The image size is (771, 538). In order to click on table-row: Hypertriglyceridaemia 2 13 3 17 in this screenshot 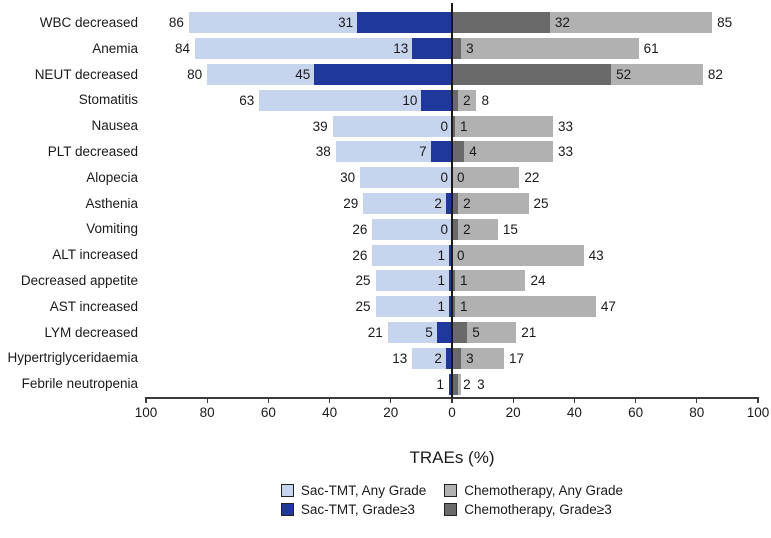, I will do `click(382, 358)`.